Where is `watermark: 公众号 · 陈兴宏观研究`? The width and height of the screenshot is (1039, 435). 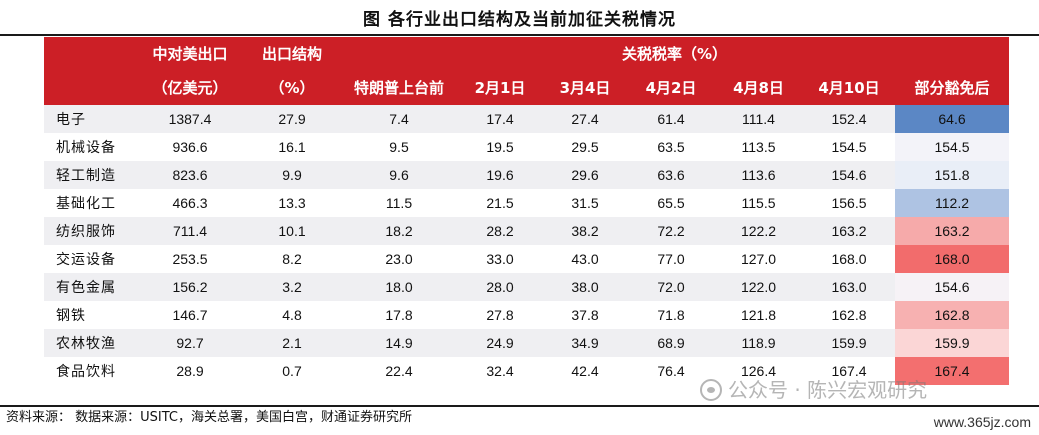 watermark: 公众号 · 陈兴宏观研究 is located at coordinates (813, 390).